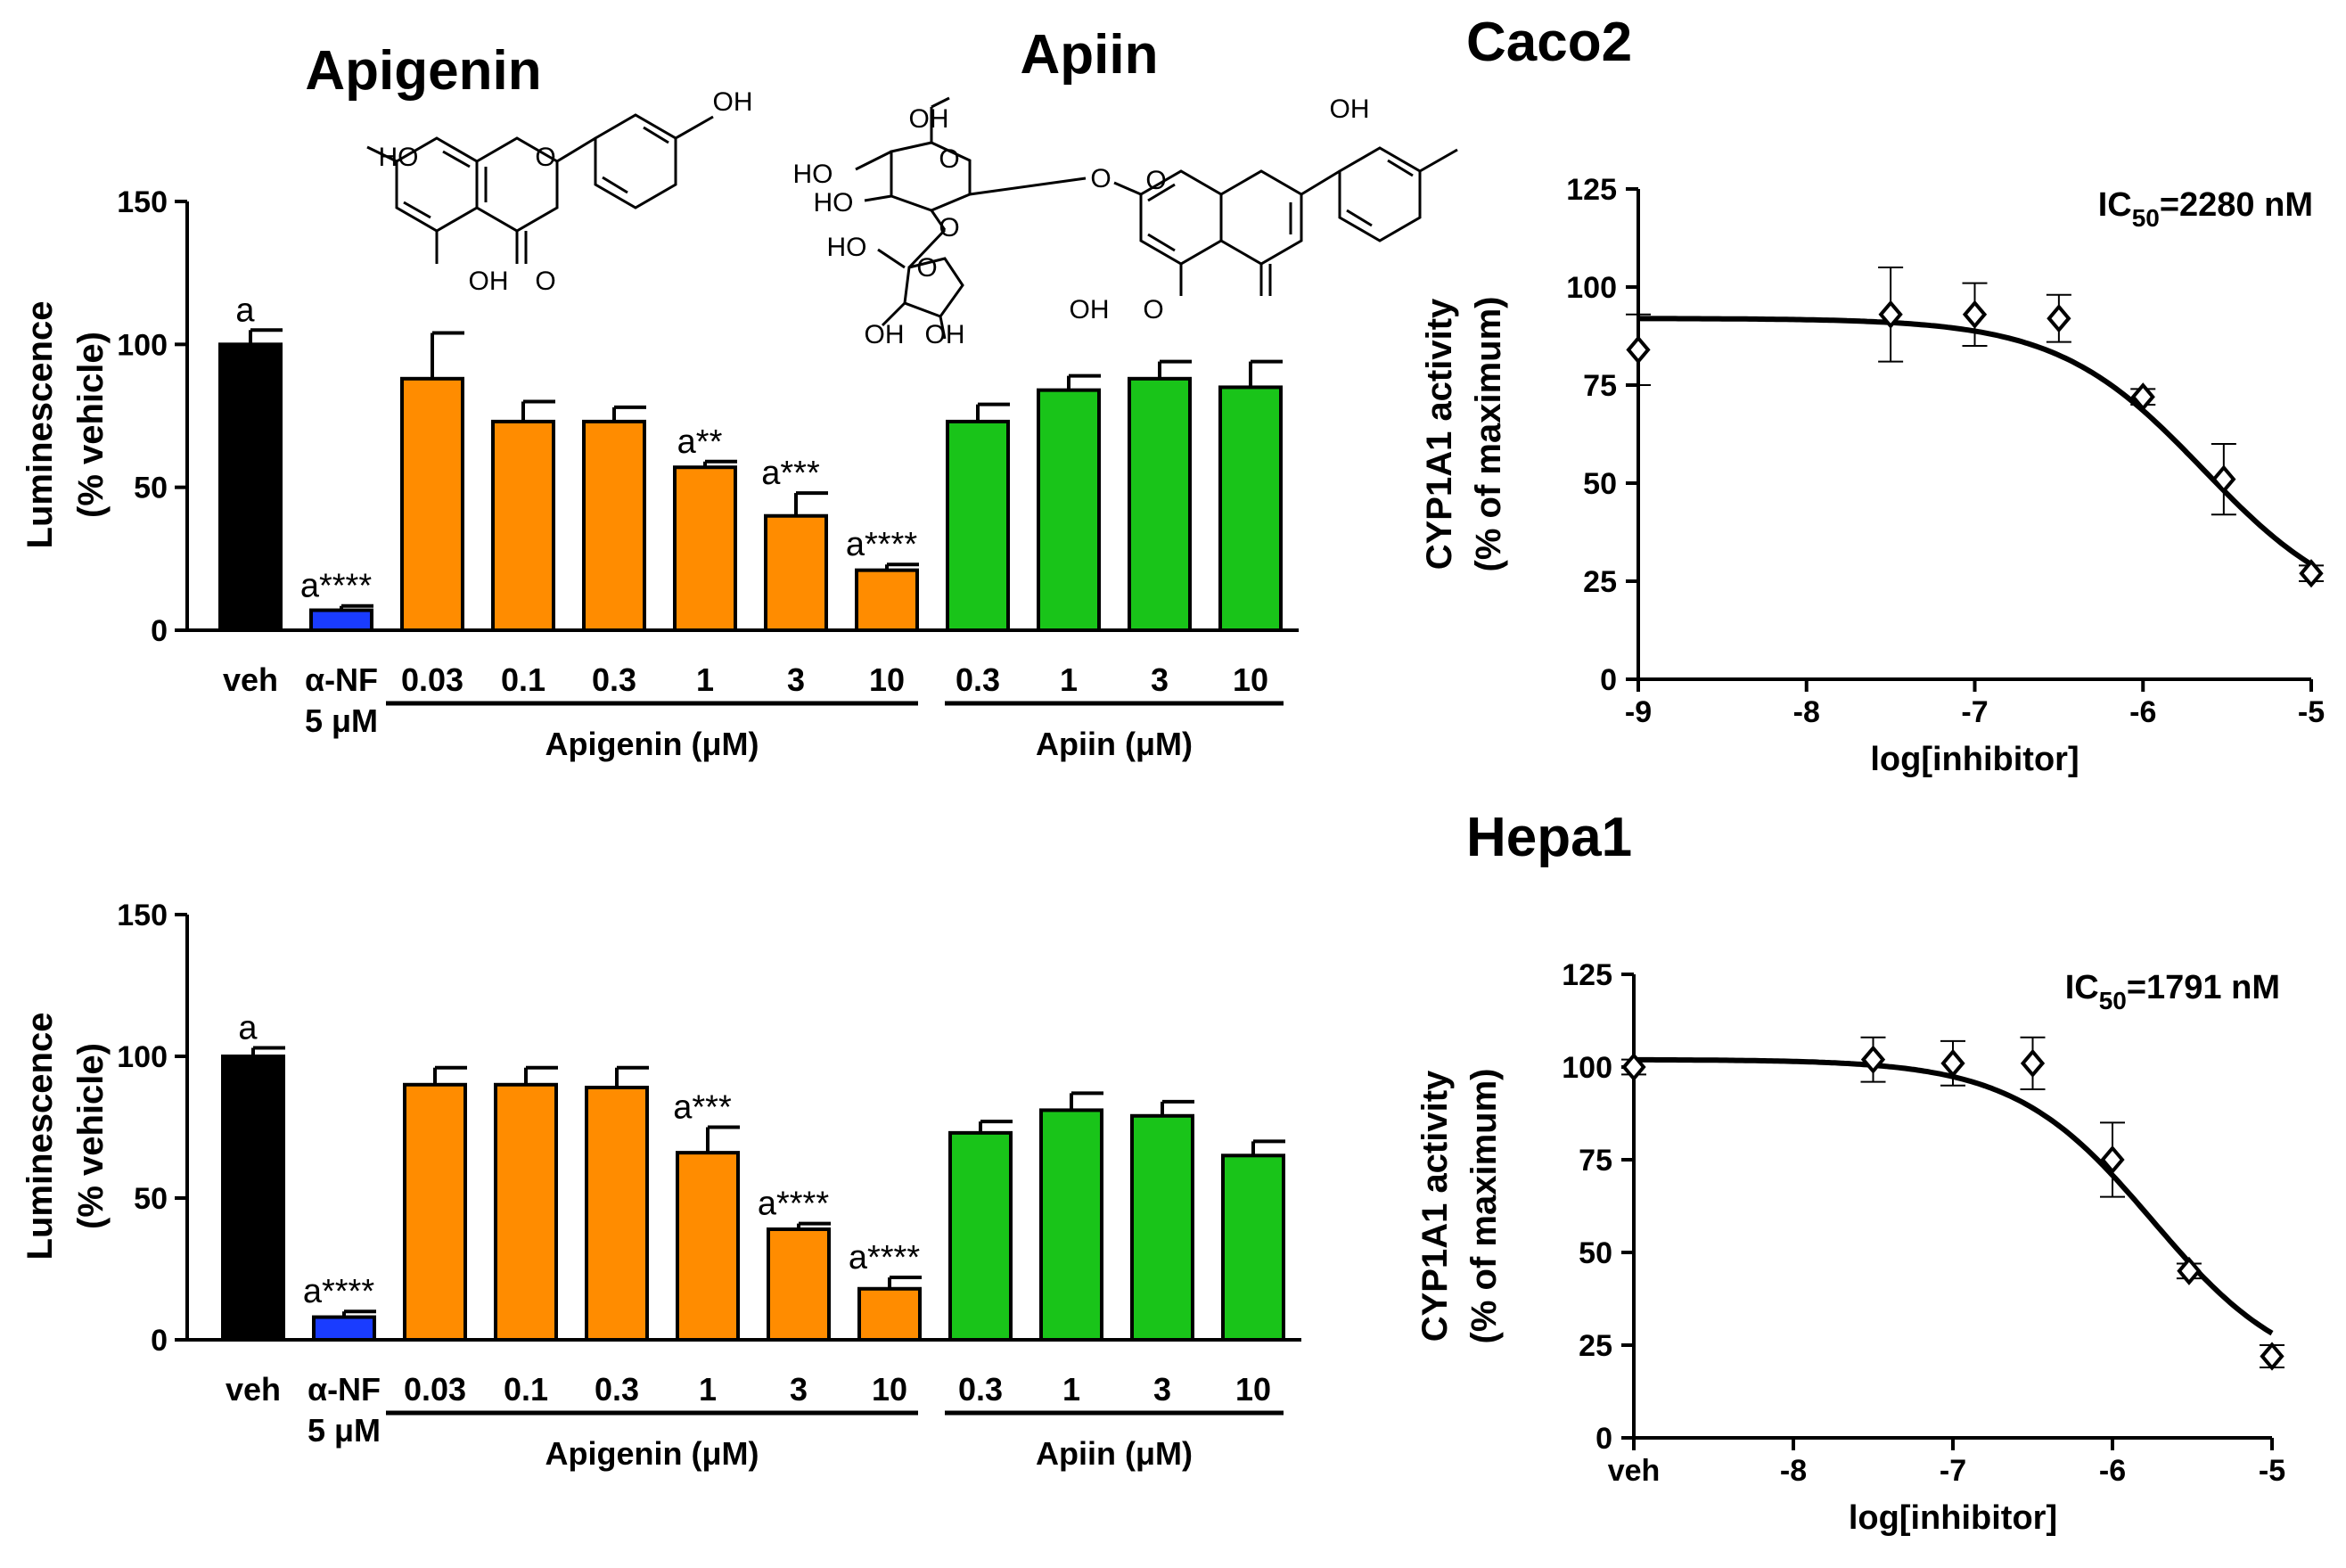 The image size is (2346, 1568). I want to click on ic50-label: IC50=1791 nM, so click(2172, 992).